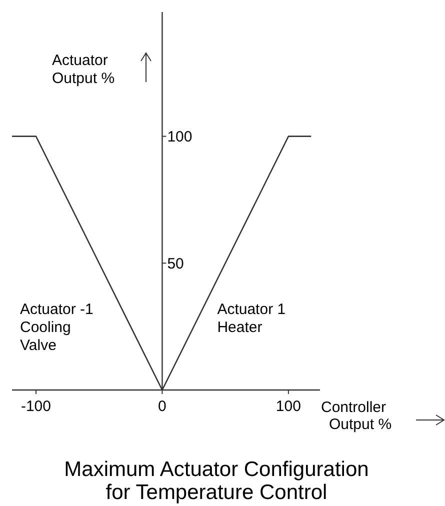 The width and height of the screenshot is (445, 506). I want to click on series-label: Actuator 1 Heater, so click(251, 318).